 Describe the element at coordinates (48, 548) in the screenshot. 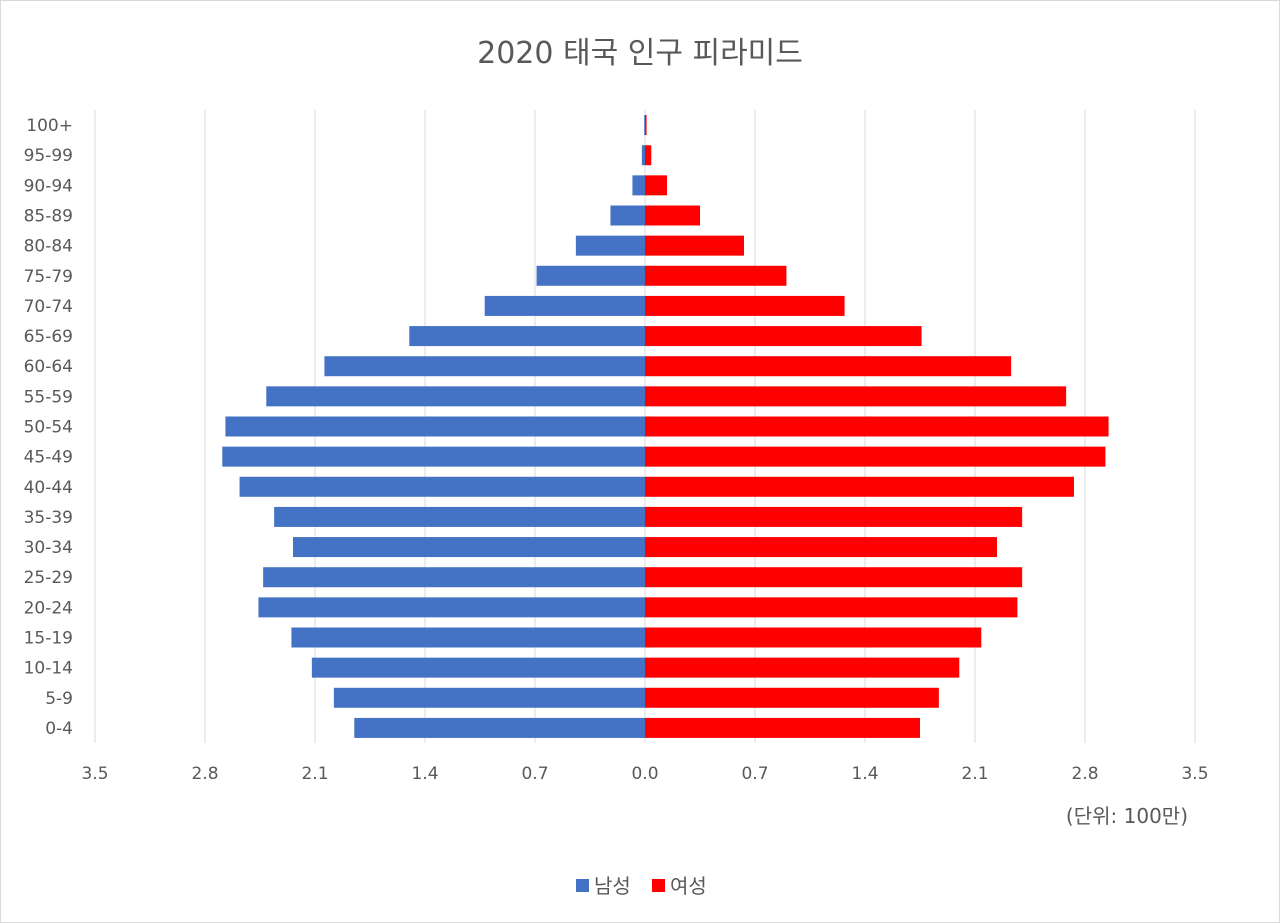

I see `y-tick-label: 30-34` at that location.